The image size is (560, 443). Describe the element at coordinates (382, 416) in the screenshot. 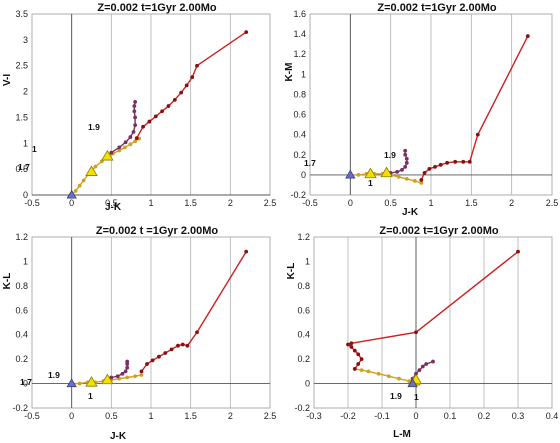

I see `x-tick-label: -0.1` at that location.